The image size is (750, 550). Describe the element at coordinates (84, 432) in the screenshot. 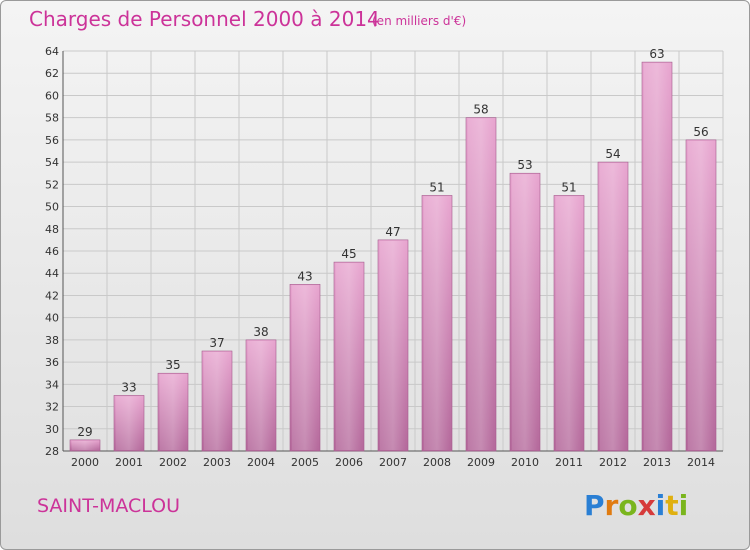

I see `data-label: 29` at that location.